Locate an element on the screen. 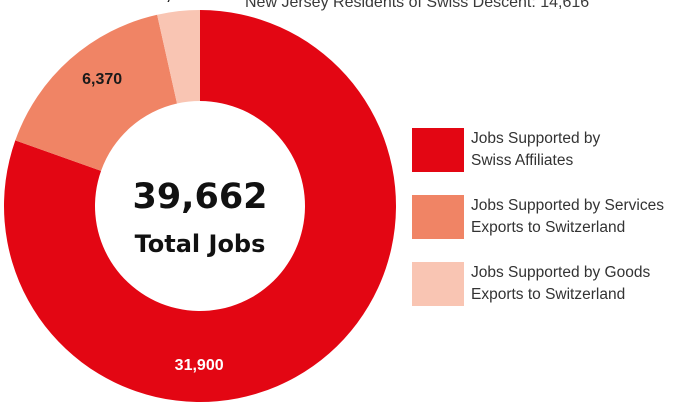  slice-label-goods-exports: 1,392 is located at coordinates (177, 1).